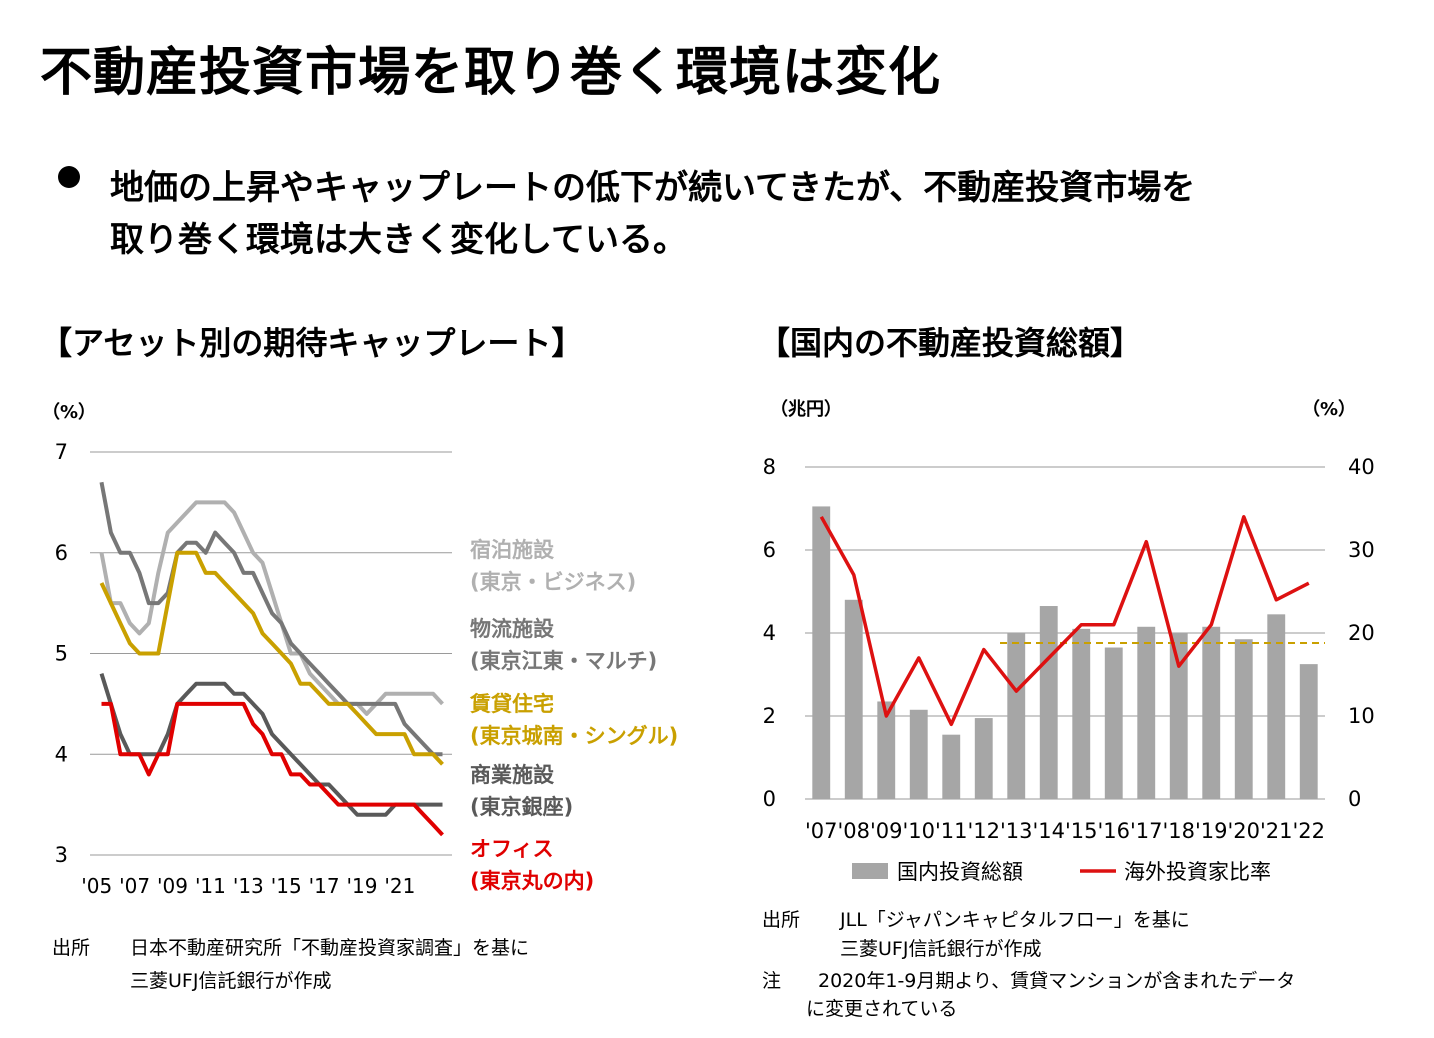 This screenshot has height=1038, width=1434. What do you see at coordinates (769, 716) in the screenshot?
I see `investment-y-left-tick: 2` at bounding box center [769, 716].